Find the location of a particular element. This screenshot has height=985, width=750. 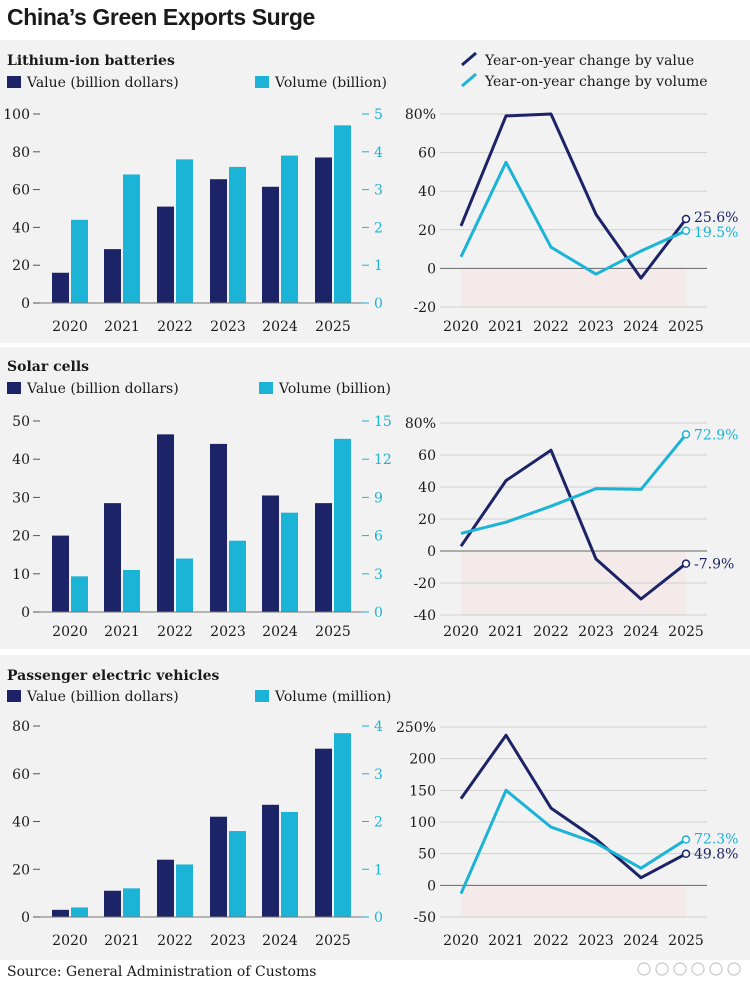

chart-title: China’s Green Exports Surge is located at coordinates (161, 17).